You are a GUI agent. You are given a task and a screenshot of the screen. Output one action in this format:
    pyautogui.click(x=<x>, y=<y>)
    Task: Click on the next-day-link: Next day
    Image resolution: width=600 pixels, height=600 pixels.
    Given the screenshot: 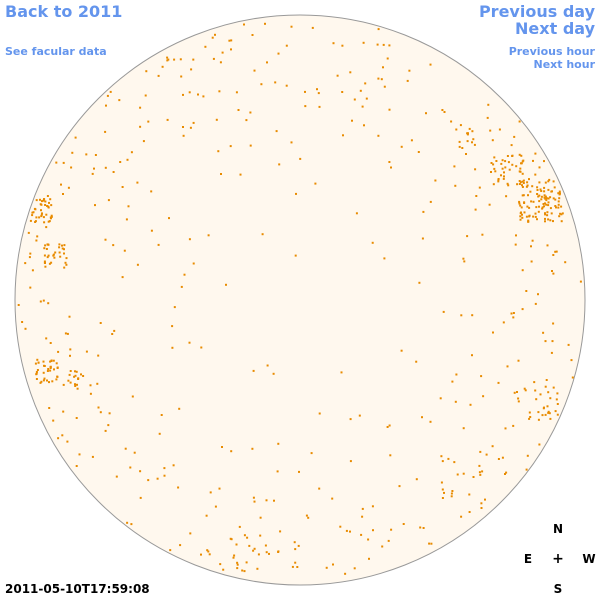 What is the action you would take?
    pyautogui.click(x=555, y=28)
    